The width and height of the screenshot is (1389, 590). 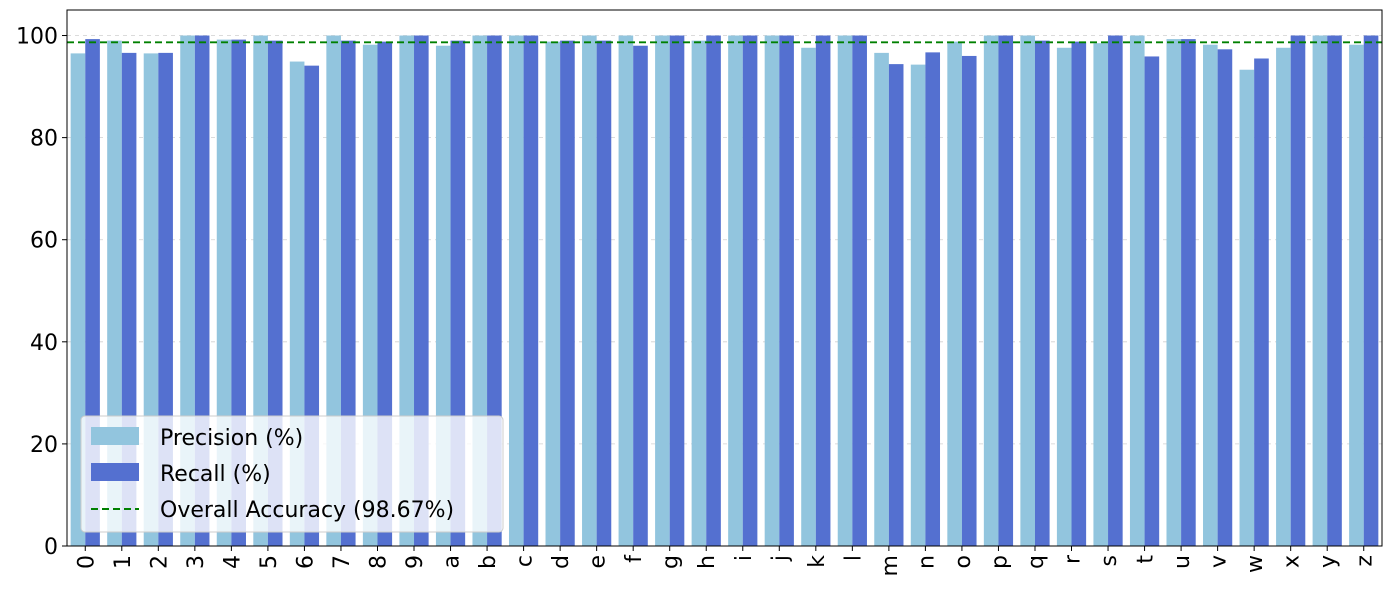 What do you see at coordinates (86, 562) in the screenshot?
I see `x-tick-label-0: 0` at bounding box center [86, 562].